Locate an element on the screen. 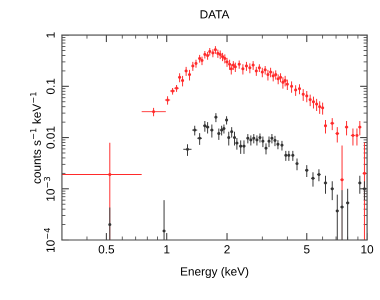 The height and width of the screenshot is (300, 380). x-tick-label: 0.5 is located at coordinates (106, 249).